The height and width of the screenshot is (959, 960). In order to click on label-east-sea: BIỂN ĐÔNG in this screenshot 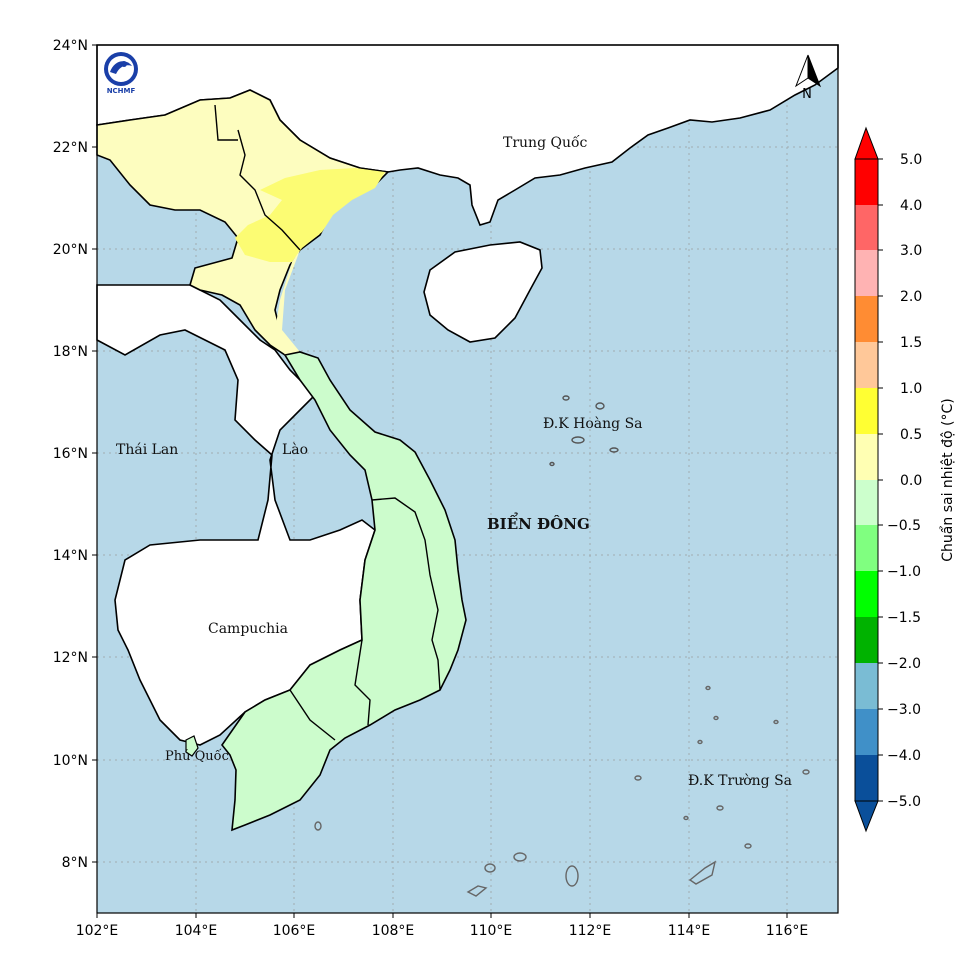, I will do `click(538, 522)`.